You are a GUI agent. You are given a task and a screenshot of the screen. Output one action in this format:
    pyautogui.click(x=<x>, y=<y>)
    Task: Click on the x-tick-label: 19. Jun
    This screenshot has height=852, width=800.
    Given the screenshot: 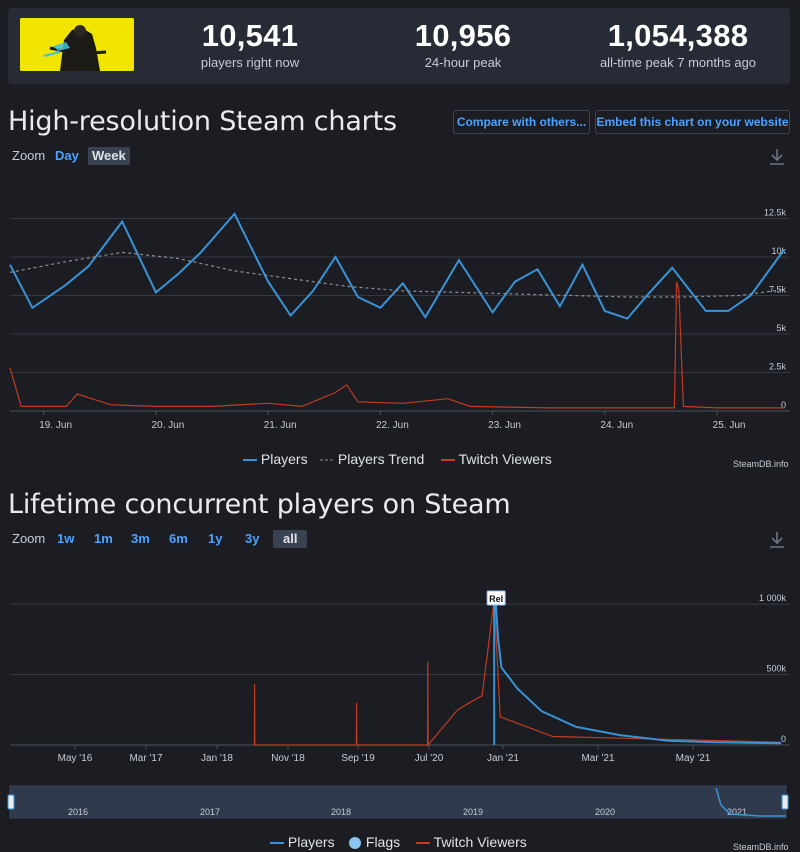 What is the action you would take?
    pyautogui.click(x=55, y=425)
    